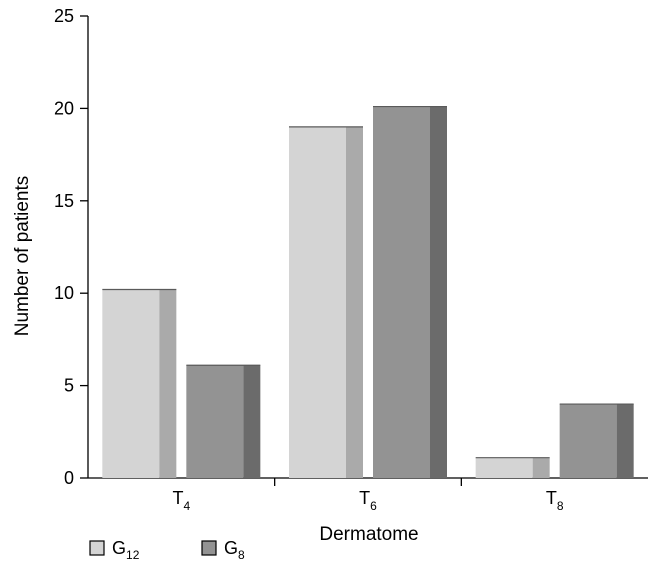  I want to click on y-axis: 0 5 10 15 20 25, so click(71, 247).